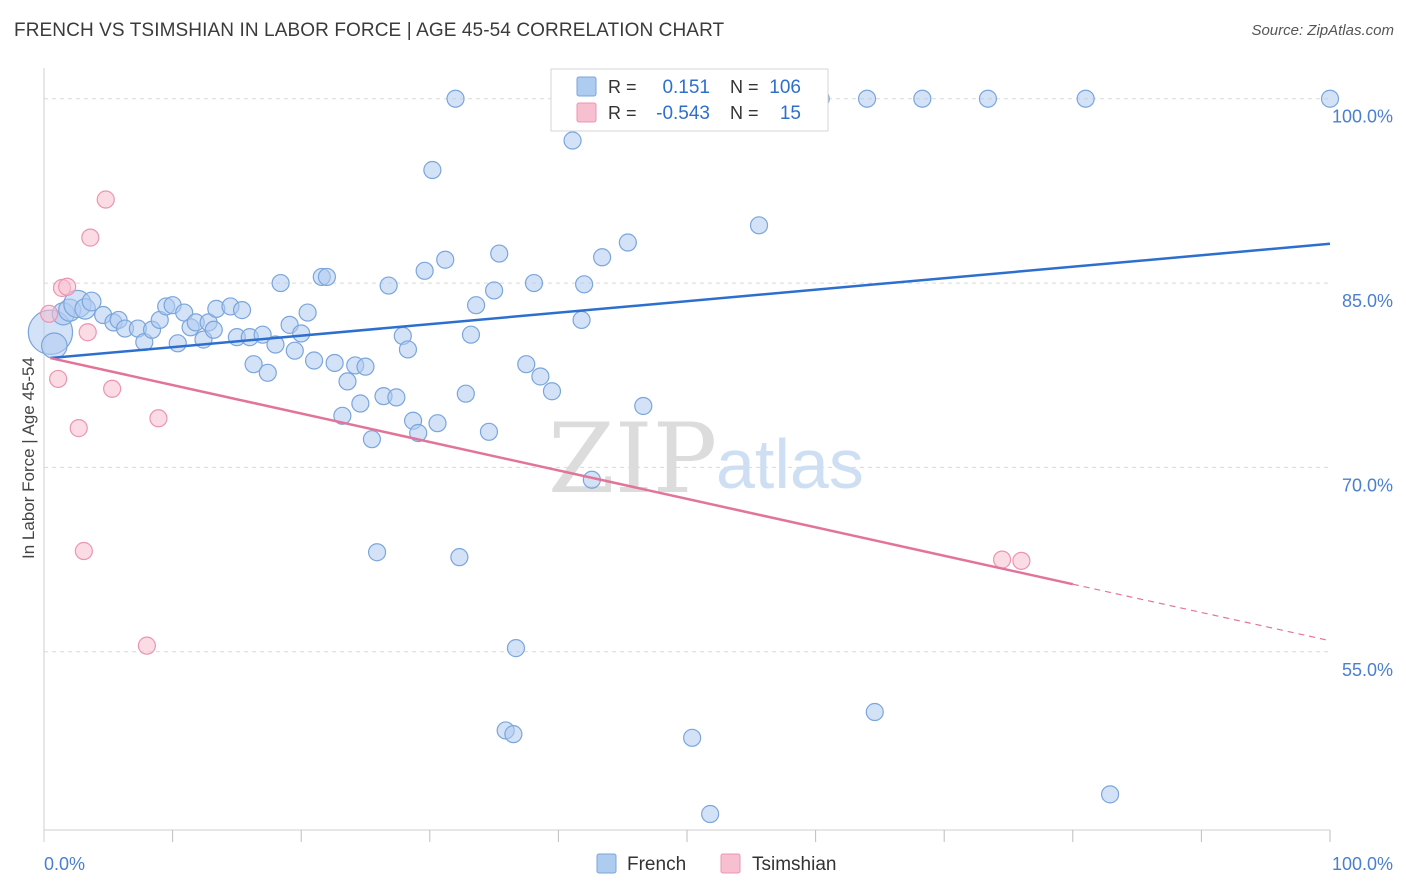 The width and height of the screenshot is (1406, 892). What do you see at coordinates (64, 864) in the screenshot?
I see `x-tick-label-min: 0.0%` at bounding box center [64, 864].